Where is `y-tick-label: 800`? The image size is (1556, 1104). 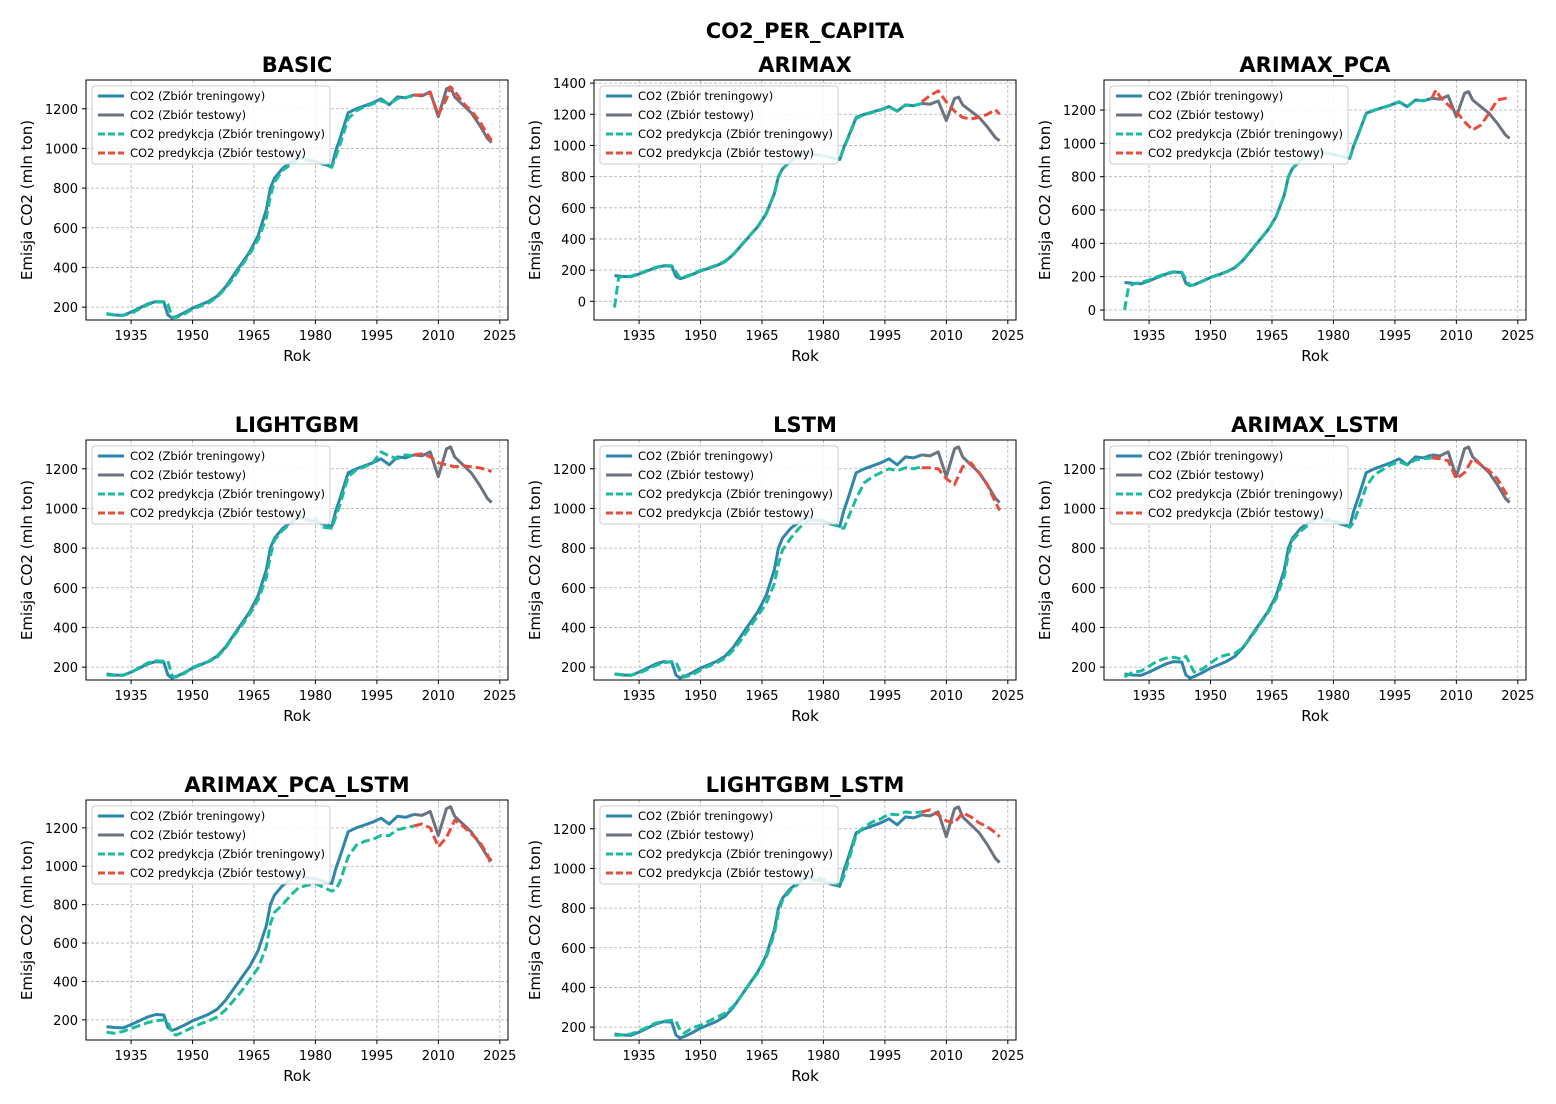
y-tick-label: 800 is located at coordinates (1083, 178).